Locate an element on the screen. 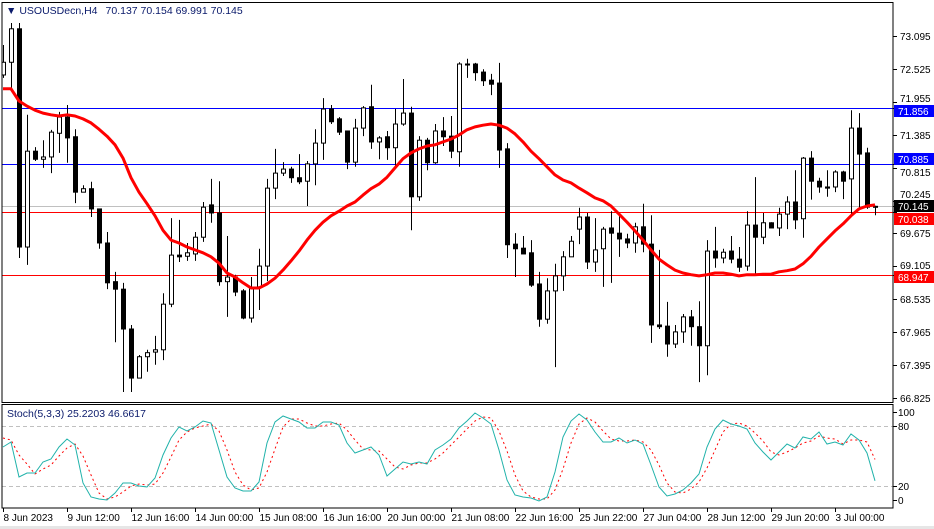  price-tick-label: 71.955 is located at coordinates (915, 99).